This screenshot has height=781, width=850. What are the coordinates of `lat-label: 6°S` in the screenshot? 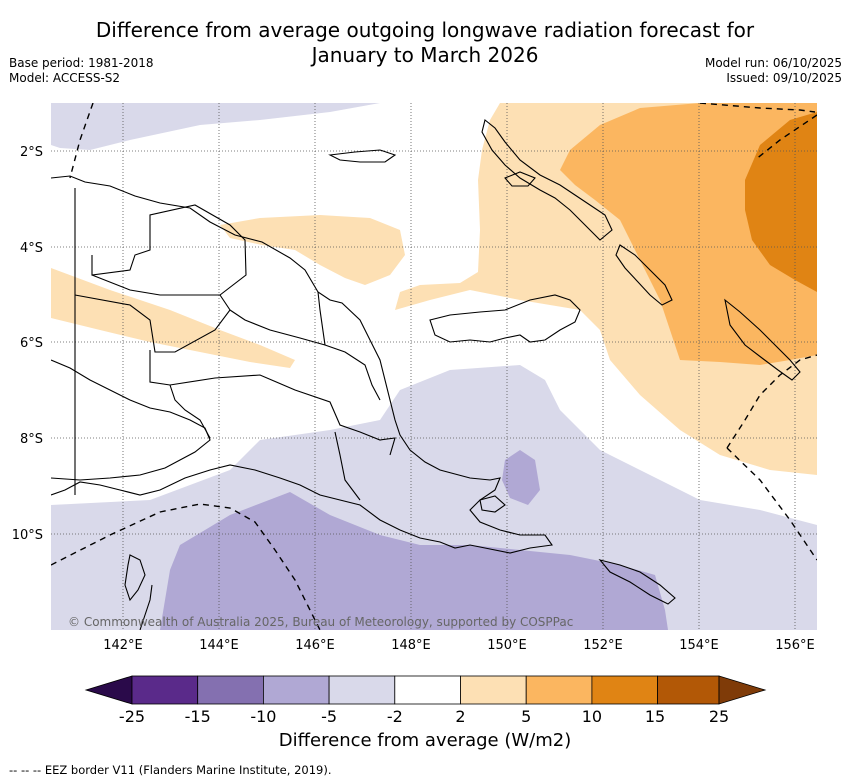 It's located at (31, 343).